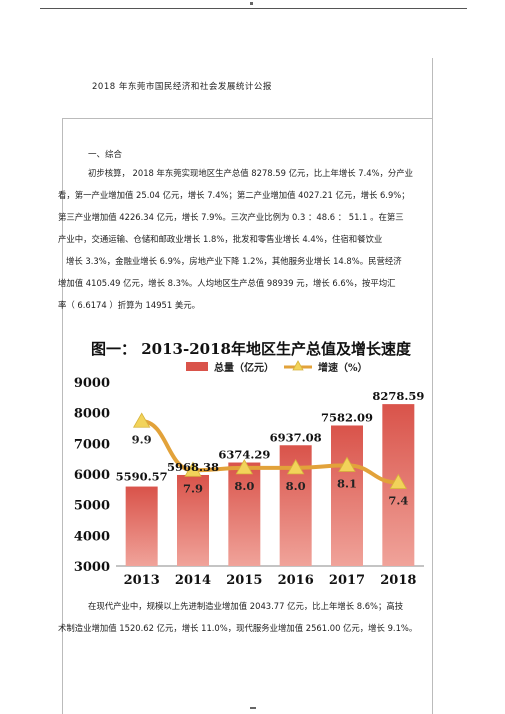  What do you see at coordinates (92, 475) in the screenshot?
I see `y-tick-label: 6000` at bounding box center [92, 475].